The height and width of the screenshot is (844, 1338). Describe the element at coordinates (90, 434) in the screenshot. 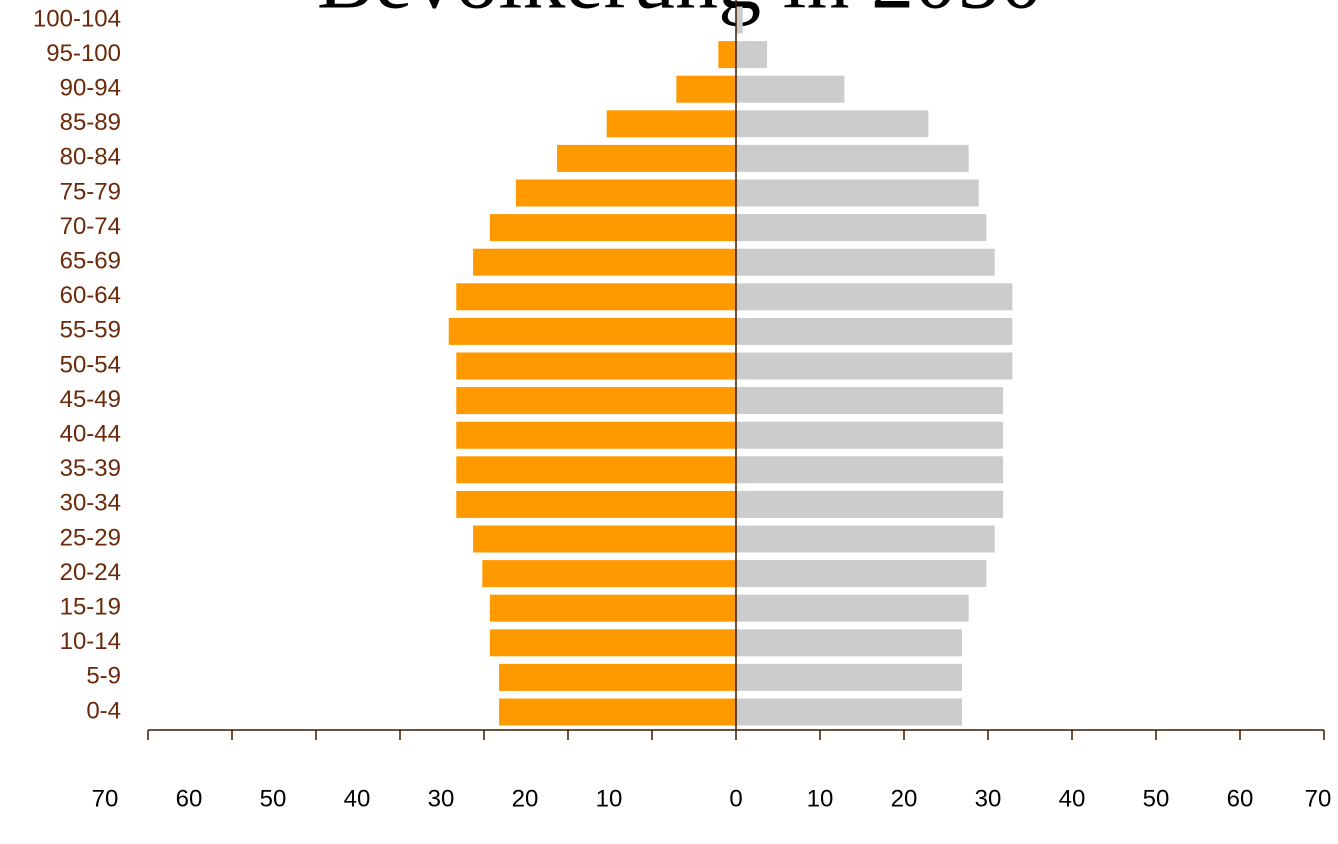

I see `y-tick-label: 40-44` at that location.